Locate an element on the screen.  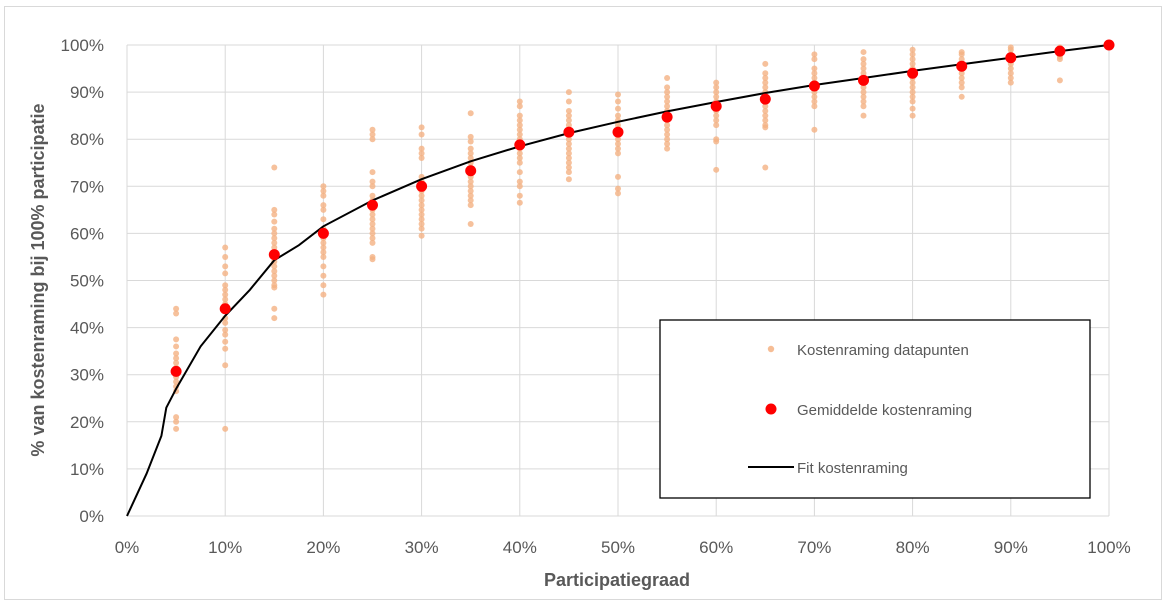
legend-marker-raw is located at coordinates (771, 349).